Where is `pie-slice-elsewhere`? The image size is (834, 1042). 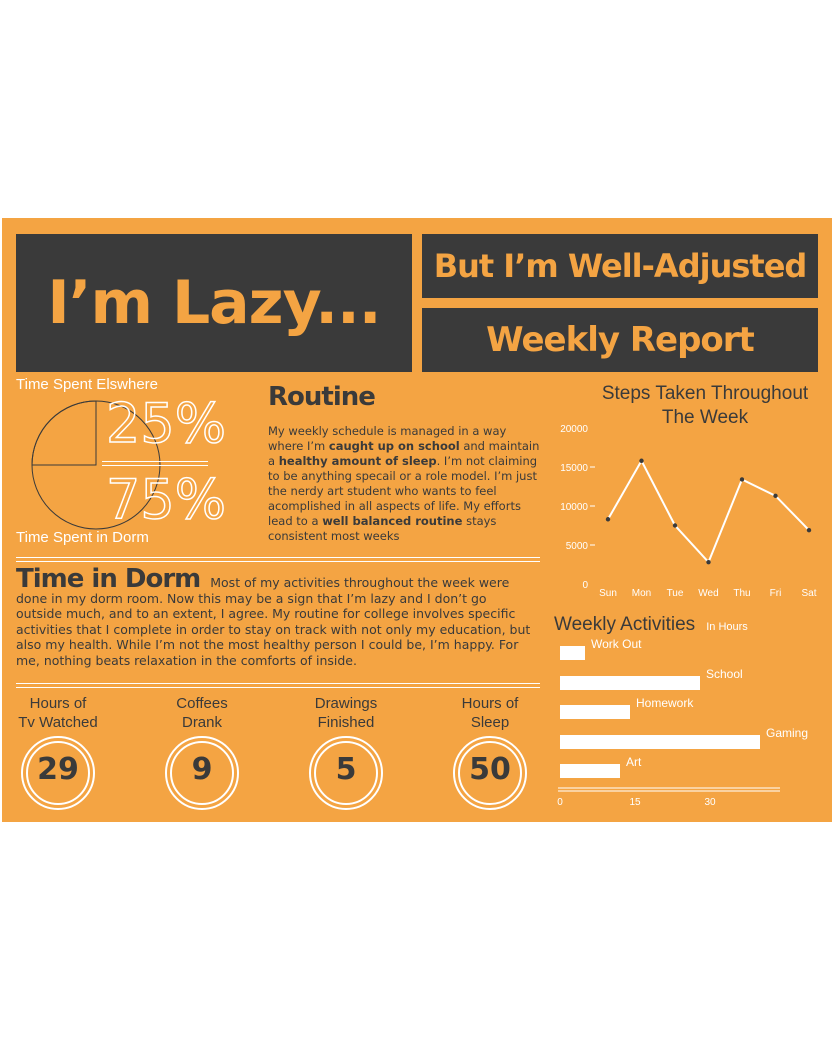 pie-slice-elsewhere is located at coordinates (64, 433).